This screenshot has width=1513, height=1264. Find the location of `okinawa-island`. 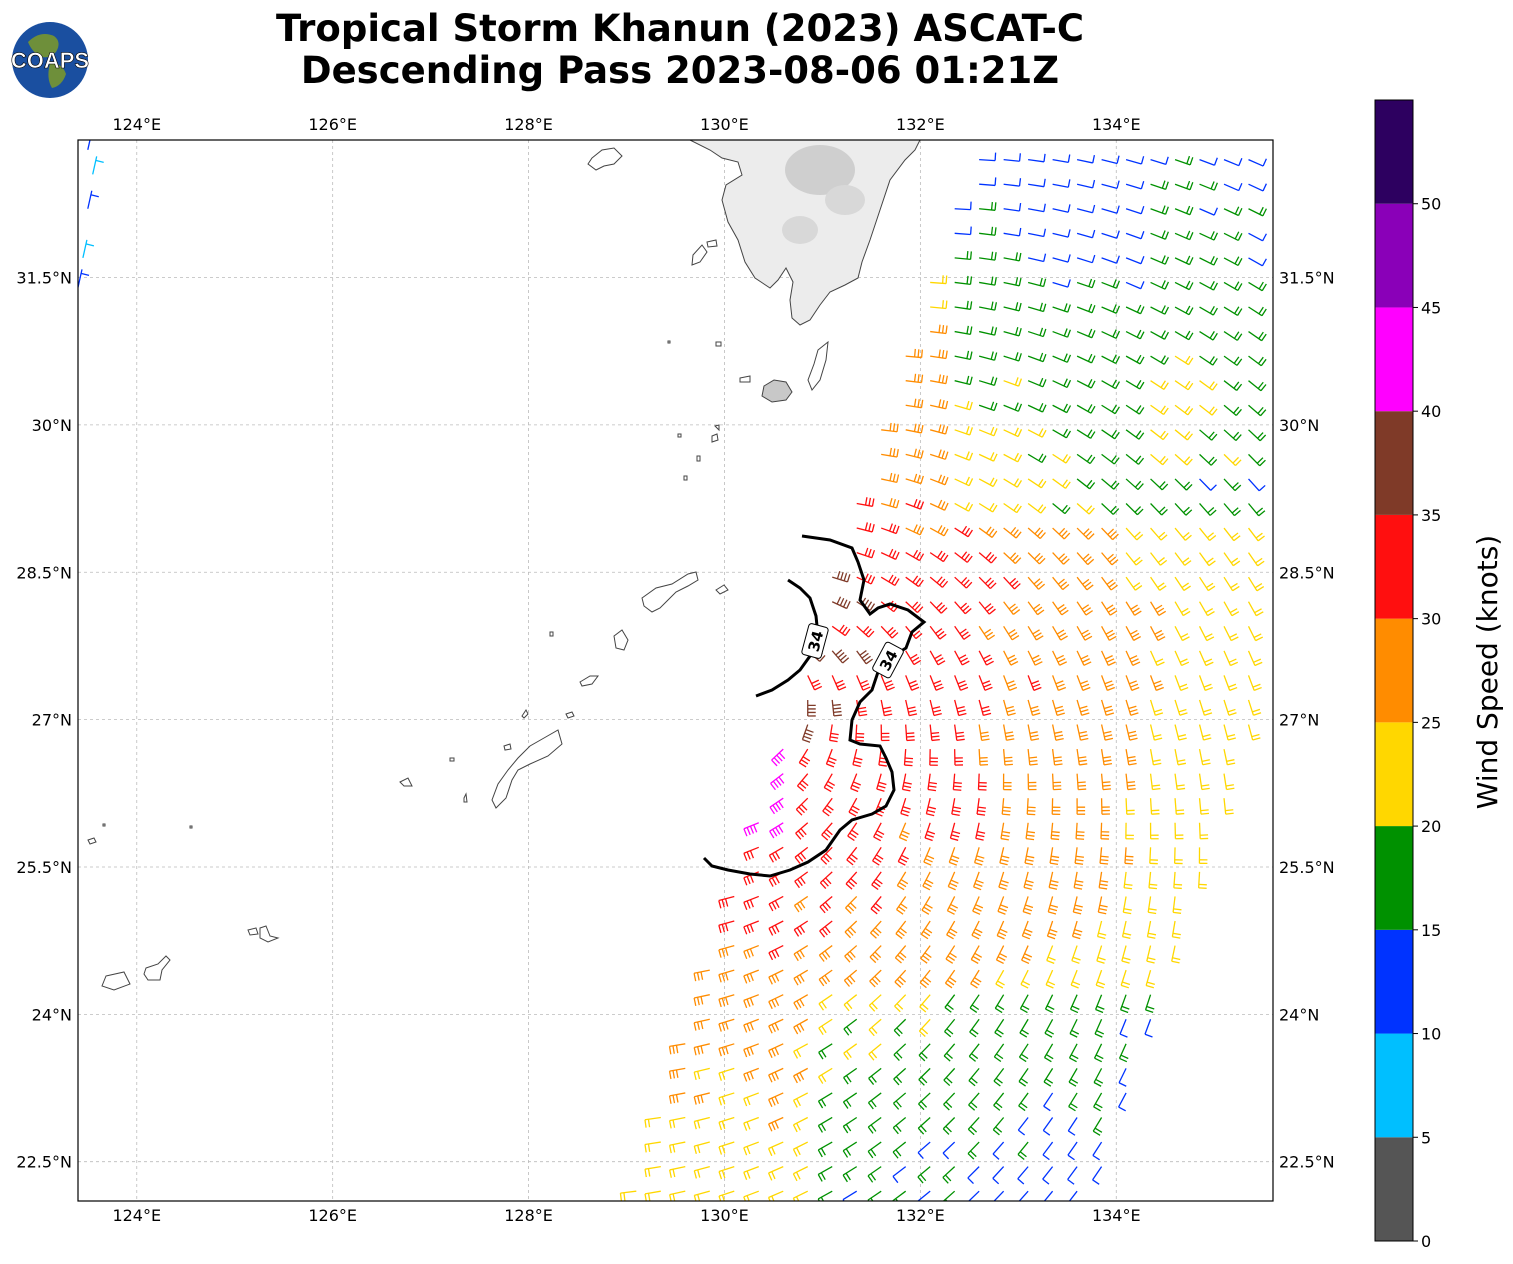

okinawa-island is located at coordinates (527, 769).